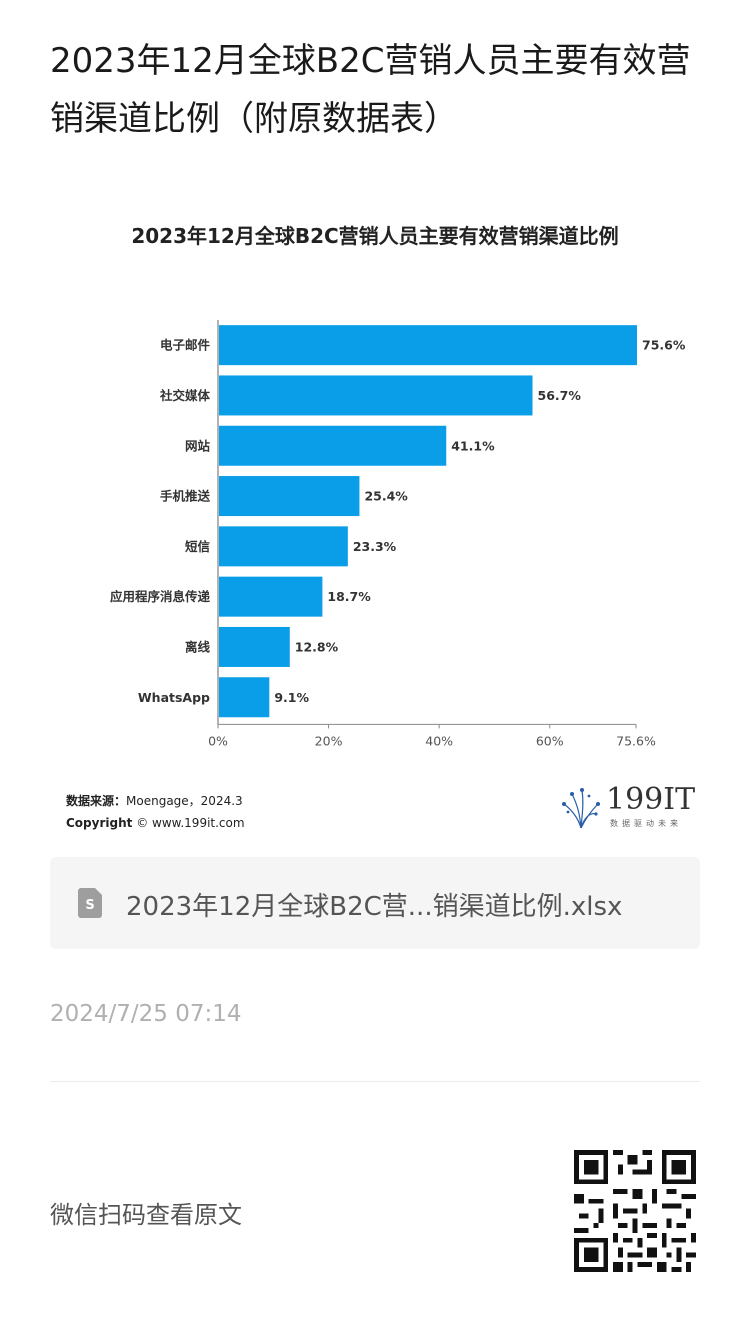 The width and height of the screenshot is (750, 1339). Describe the element at coordinates (581, 808) in the screenshot. I see `dandelion-logo-icon` at that location.